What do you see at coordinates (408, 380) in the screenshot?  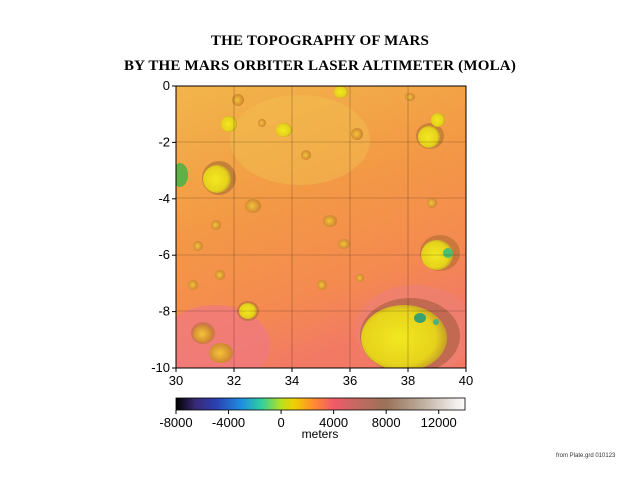 I see `x-tick-label: 38` at bounding box center [408, 380].